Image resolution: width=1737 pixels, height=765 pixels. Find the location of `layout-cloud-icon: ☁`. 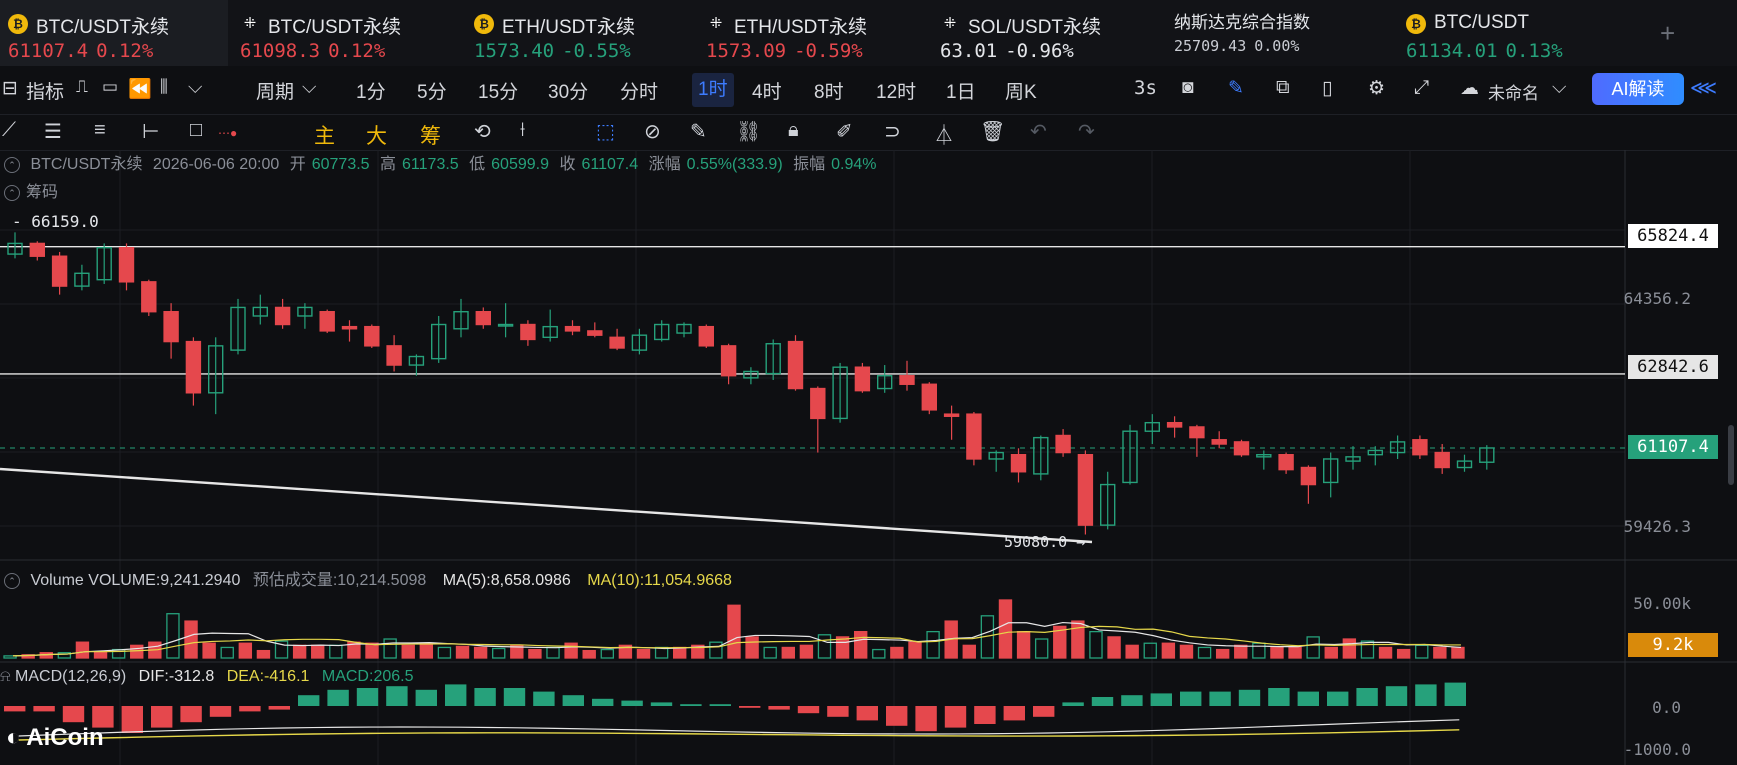

layout-cloud-icon: ☁ is located at coordinates (1469, 88).